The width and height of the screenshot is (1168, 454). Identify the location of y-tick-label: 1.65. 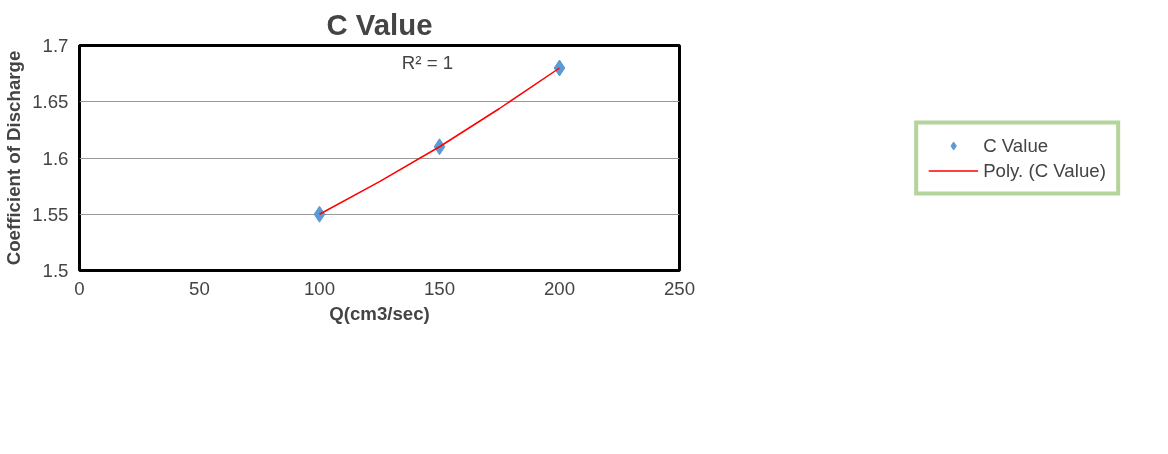
(50, 102).